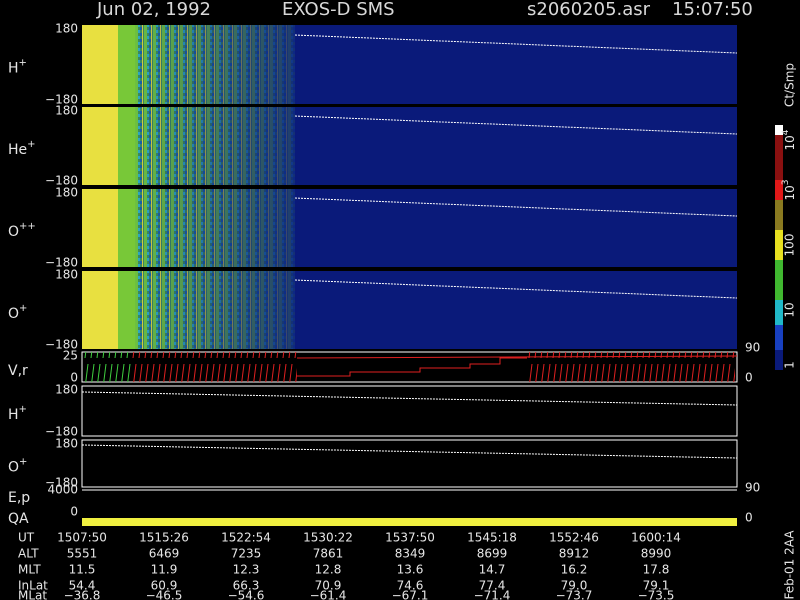 The height and width of the screenshot is (600, 800). Describe the element at coordinates (214, 367) in the screenshot. I see `vr-red` at that location.